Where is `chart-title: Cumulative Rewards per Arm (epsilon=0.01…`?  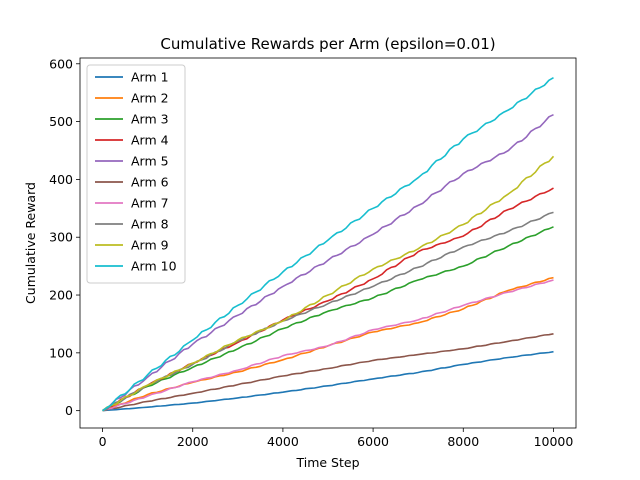 chart-title: Cumulative Rewards per Arm (epsilon=0.01… is located at coordinates (327, 44).